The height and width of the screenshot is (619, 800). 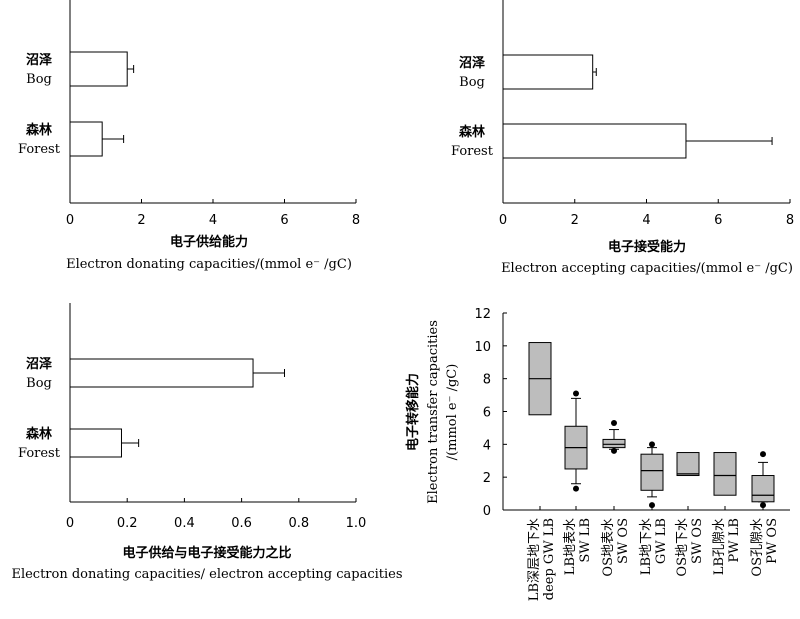 What do you see at coordinates (487, 380) in the screenshot?
I see `y-tick-label: 8` at bounding box center [487, 380].